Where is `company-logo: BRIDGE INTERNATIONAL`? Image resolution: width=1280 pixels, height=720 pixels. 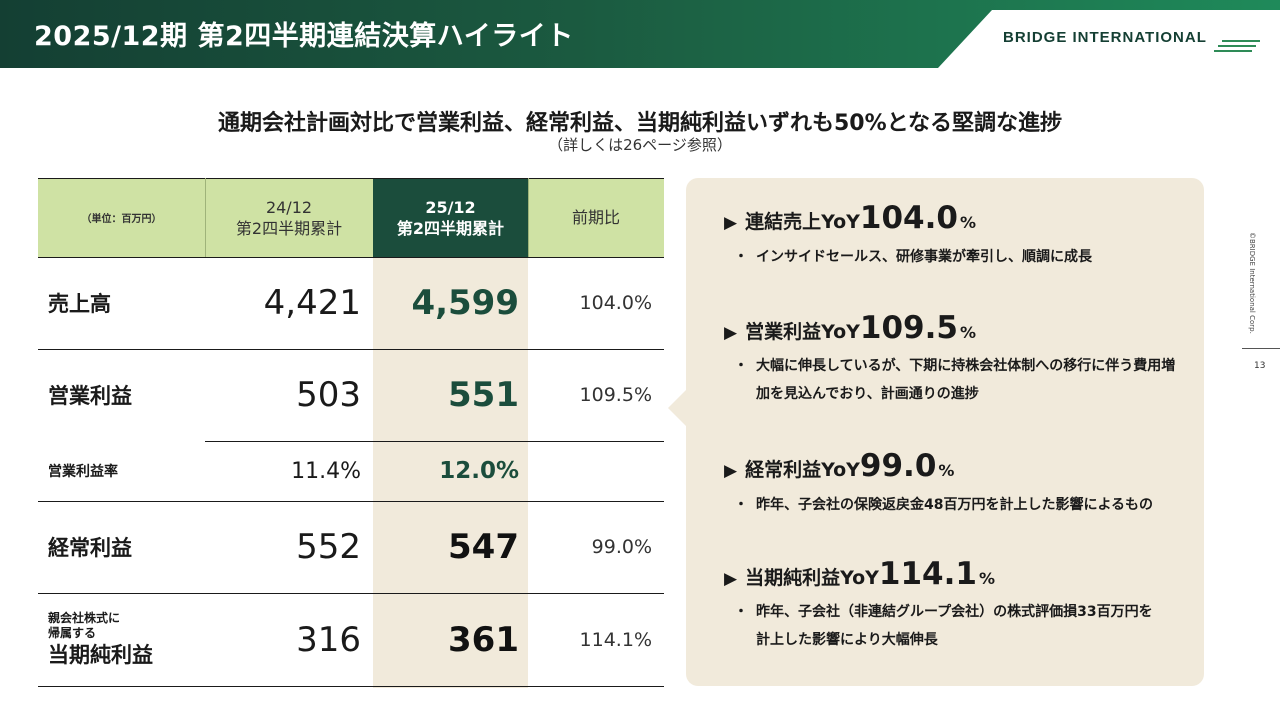
company-logo: BRIDGE INTERNATIONAL is located at coordinates (1105, 37).